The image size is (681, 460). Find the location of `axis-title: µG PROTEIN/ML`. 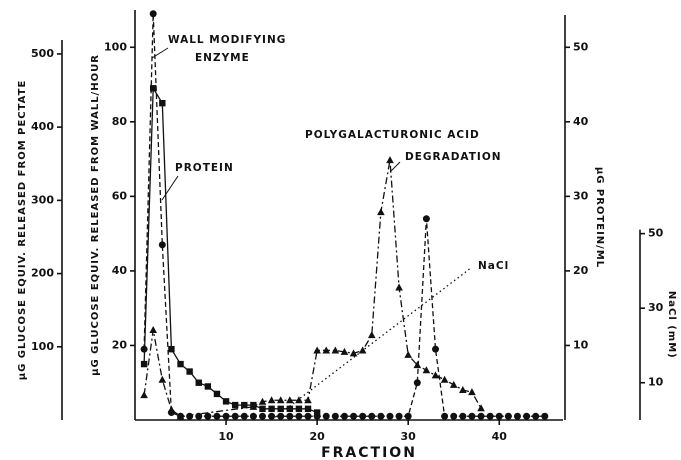

axis-title: µG PROTEIN/ML is located at coordinates (599, 217).